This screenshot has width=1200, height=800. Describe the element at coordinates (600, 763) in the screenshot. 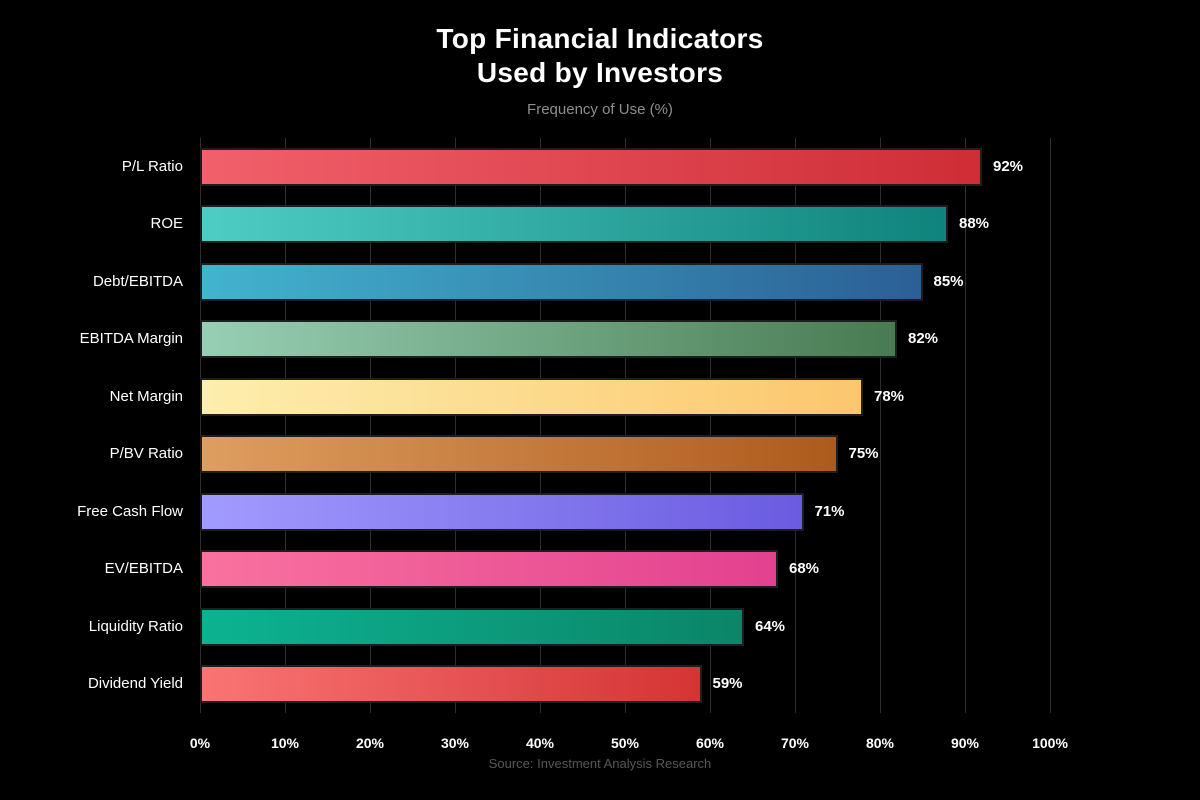

I see `source-note: Source: Investment Analysis Research` at that location.